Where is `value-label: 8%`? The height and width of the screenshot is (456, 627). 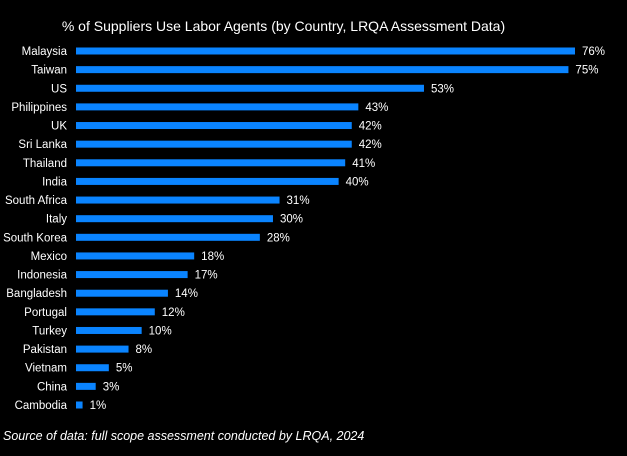
value-label: 8% is located at coordinates (144, 350).